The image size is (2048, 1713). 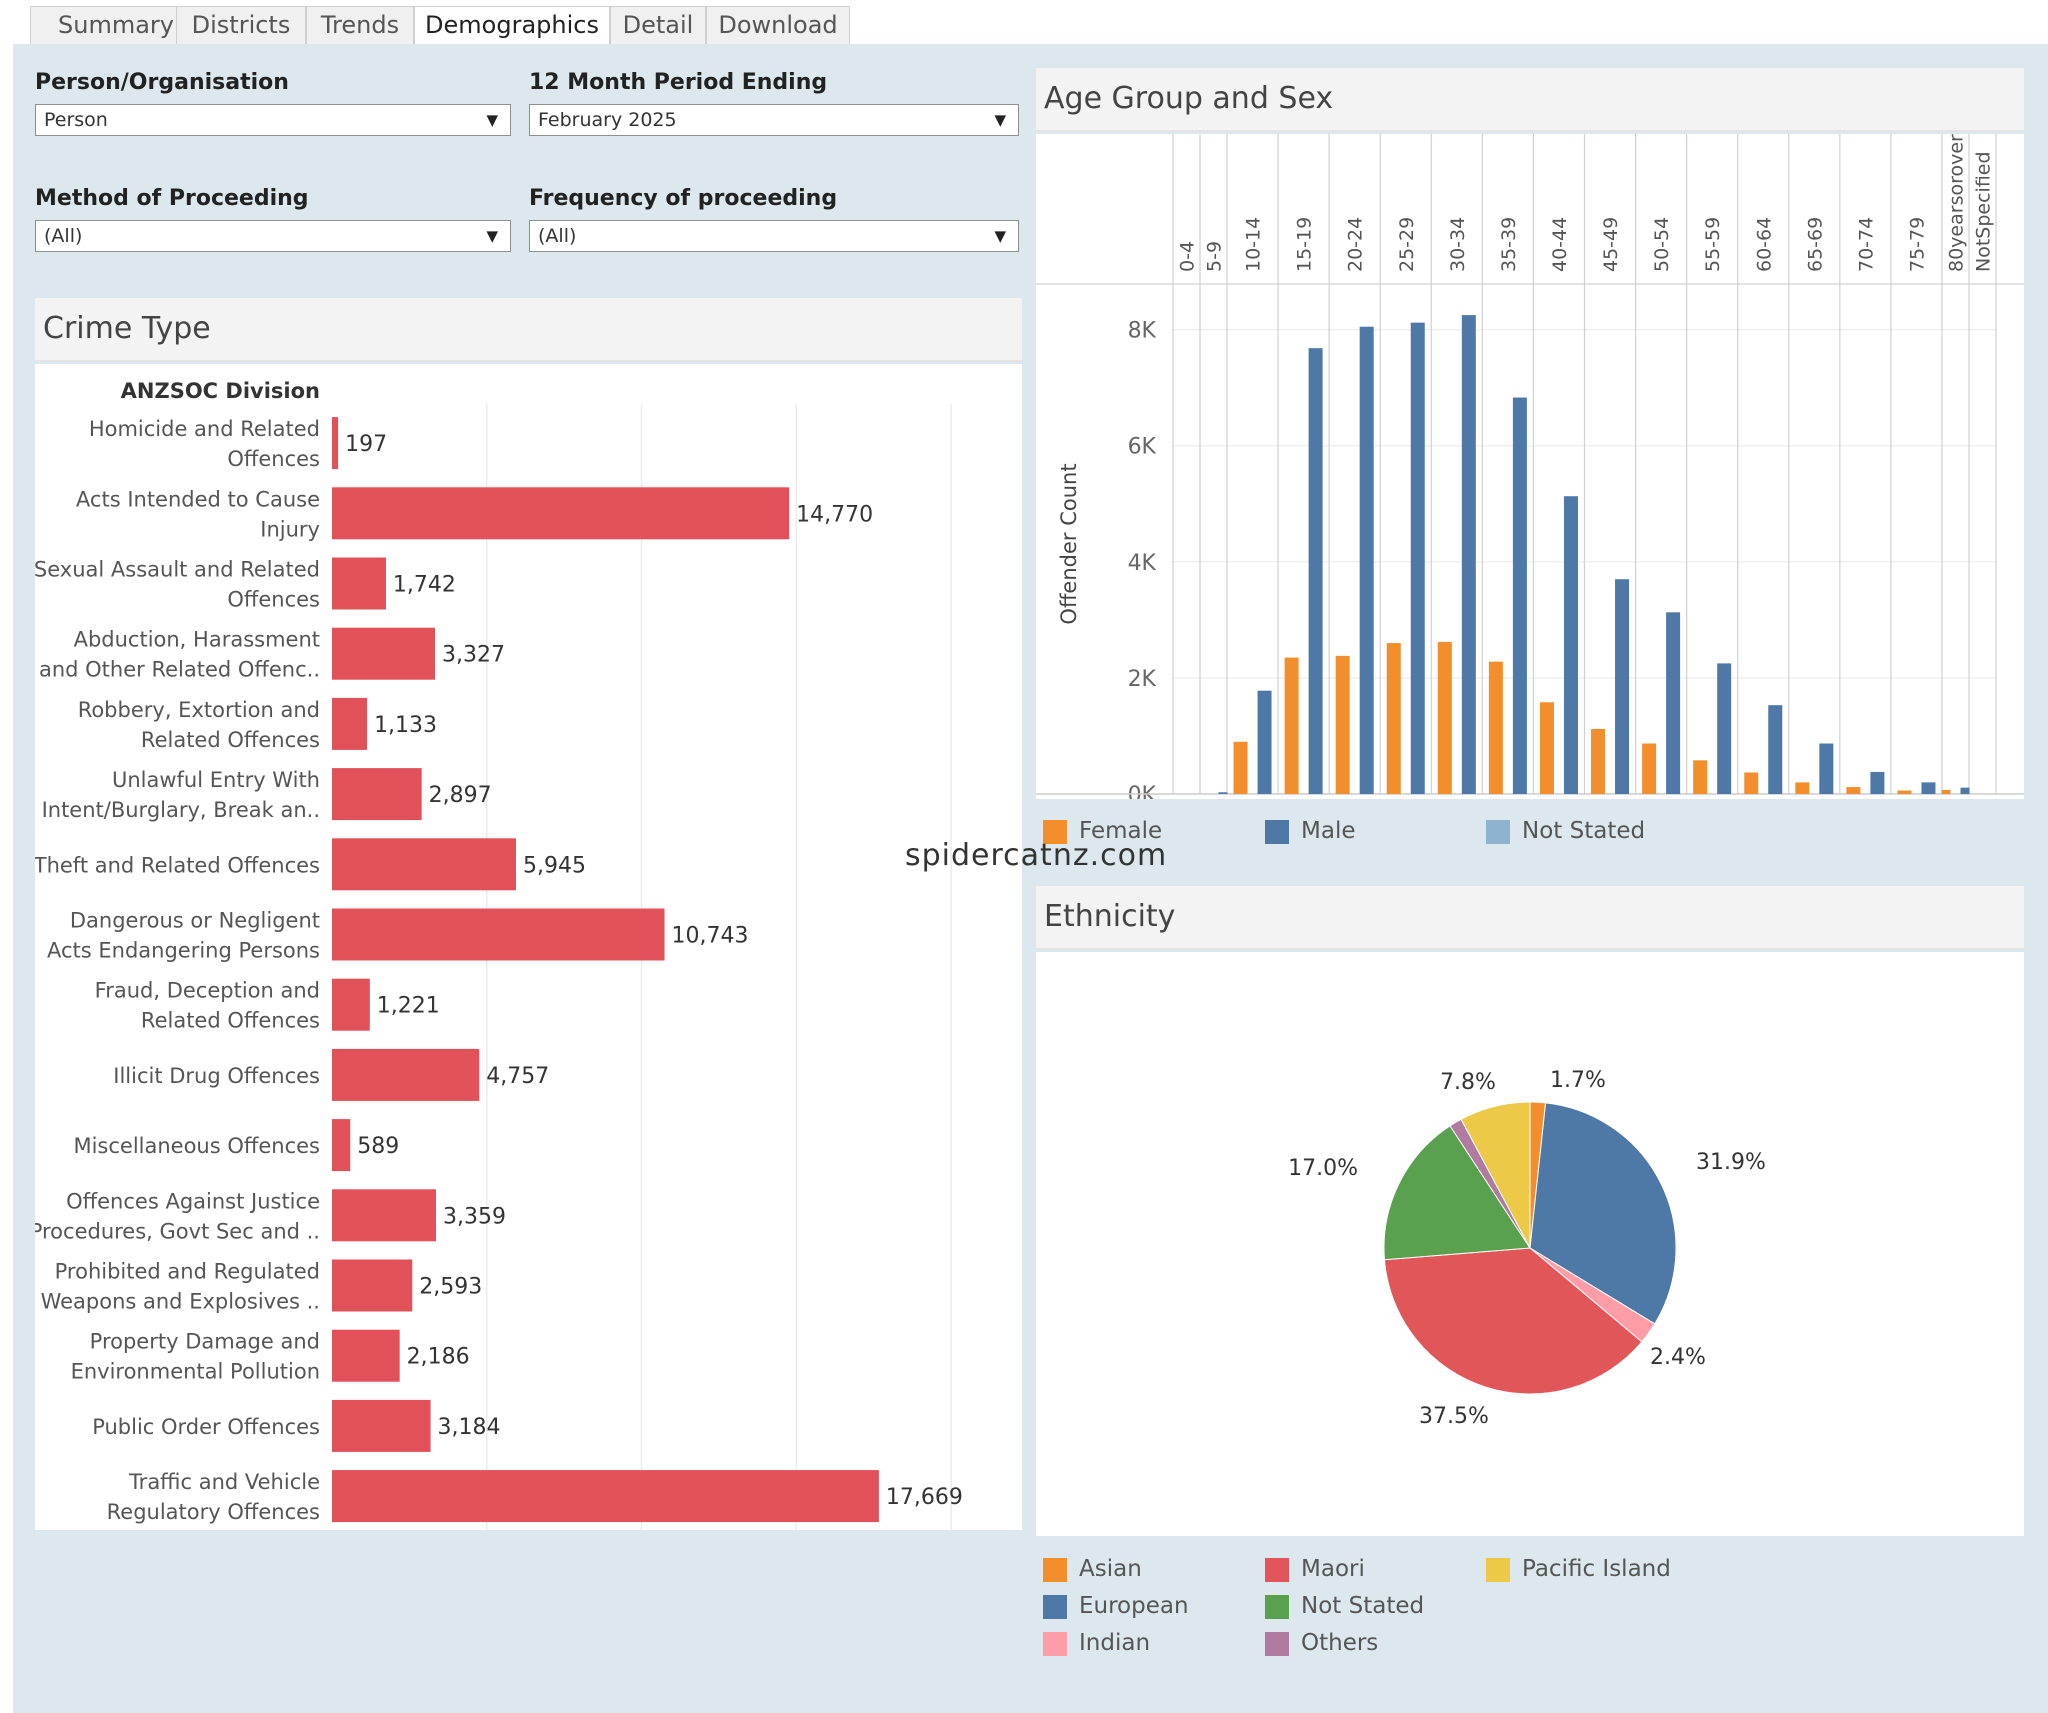 What do you see at coordinates (512, 26) in the screenshot?
I see `tab-demographics: Demographics` at bounding box center [512, 26].